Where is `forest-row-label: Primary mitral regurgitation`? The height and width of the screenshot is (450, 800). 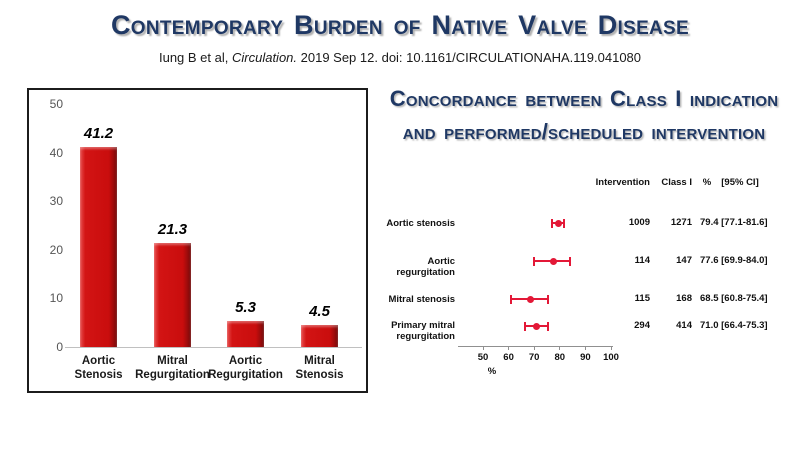
forest-row-label: Primary mitral regurgitation is located at coordinates (412, 331).